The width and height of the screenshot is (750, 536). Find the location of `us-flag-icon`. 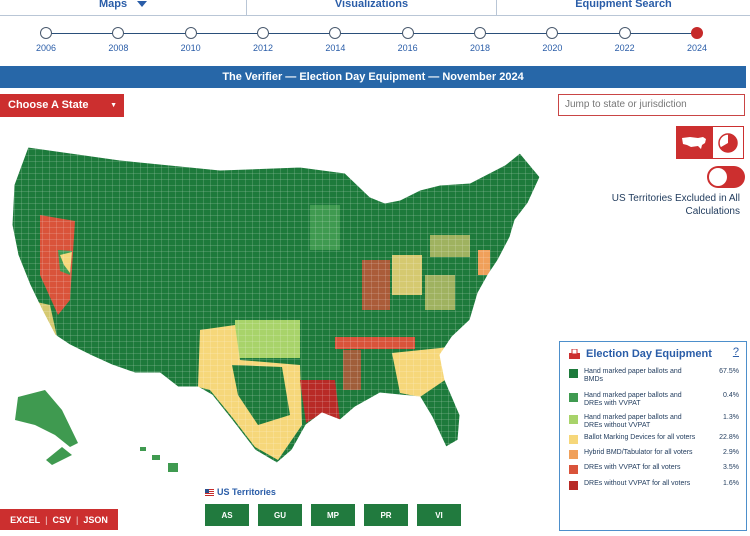

us-flag-icon is located at coordinates (209, 492).